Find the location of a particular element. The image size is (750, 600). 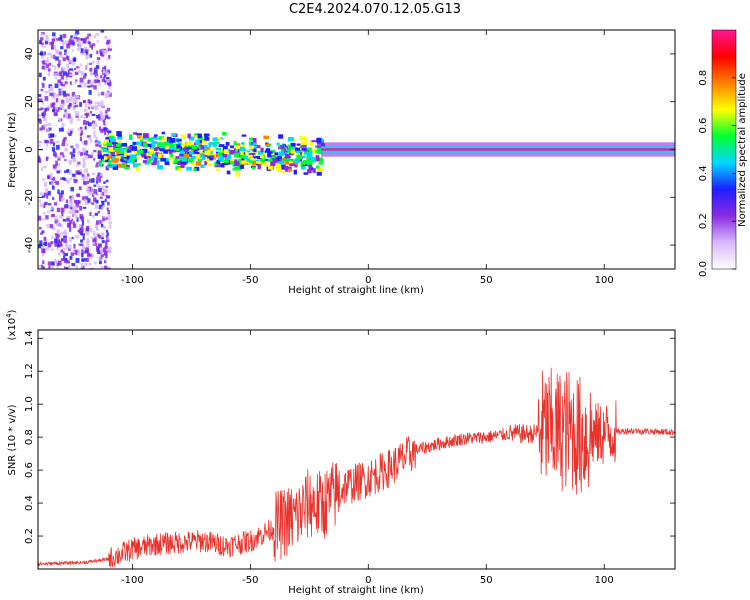

snr-xtick-label: 0 is located at coordinates (368, 580).